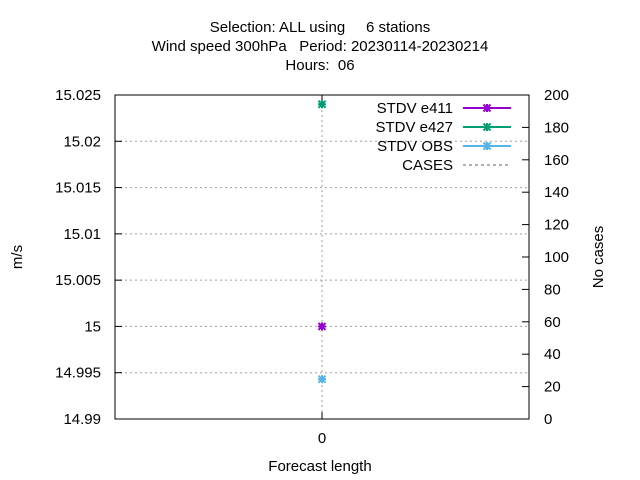 The height and width of the screenshot is (480, 640). I want to click on y2-tick-label: 80, so click(552, 289).